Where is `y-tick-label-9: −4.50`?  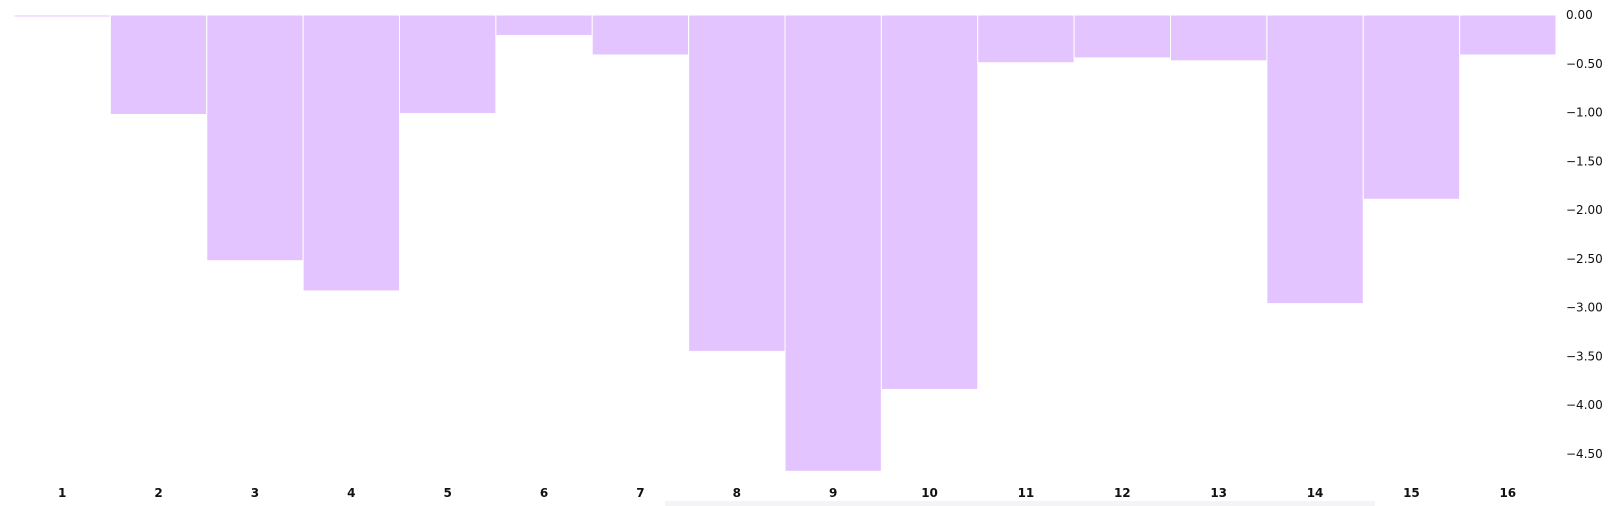
y-tick-label-9: −4.50 is located at coordinates (1584, 454).